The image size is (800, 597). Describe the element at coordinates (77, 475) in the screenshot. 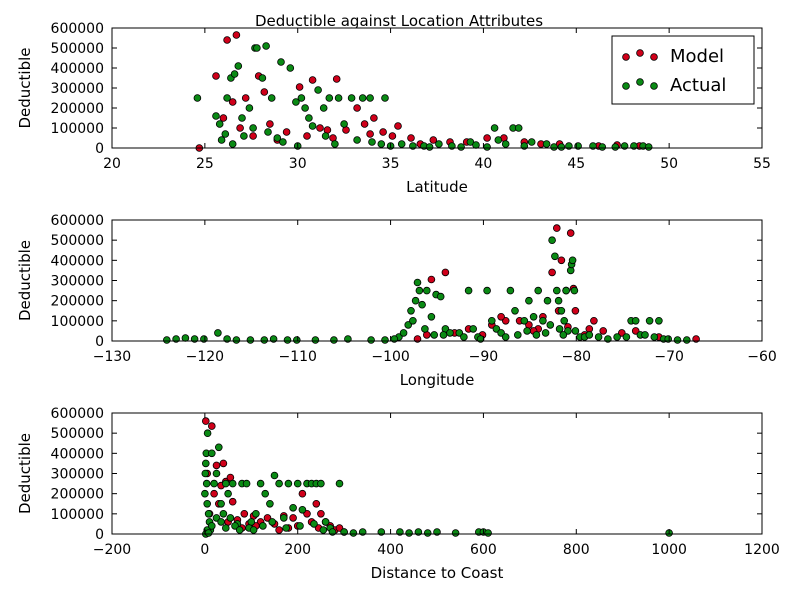

I see `y-tick-label: 300000` at that location.